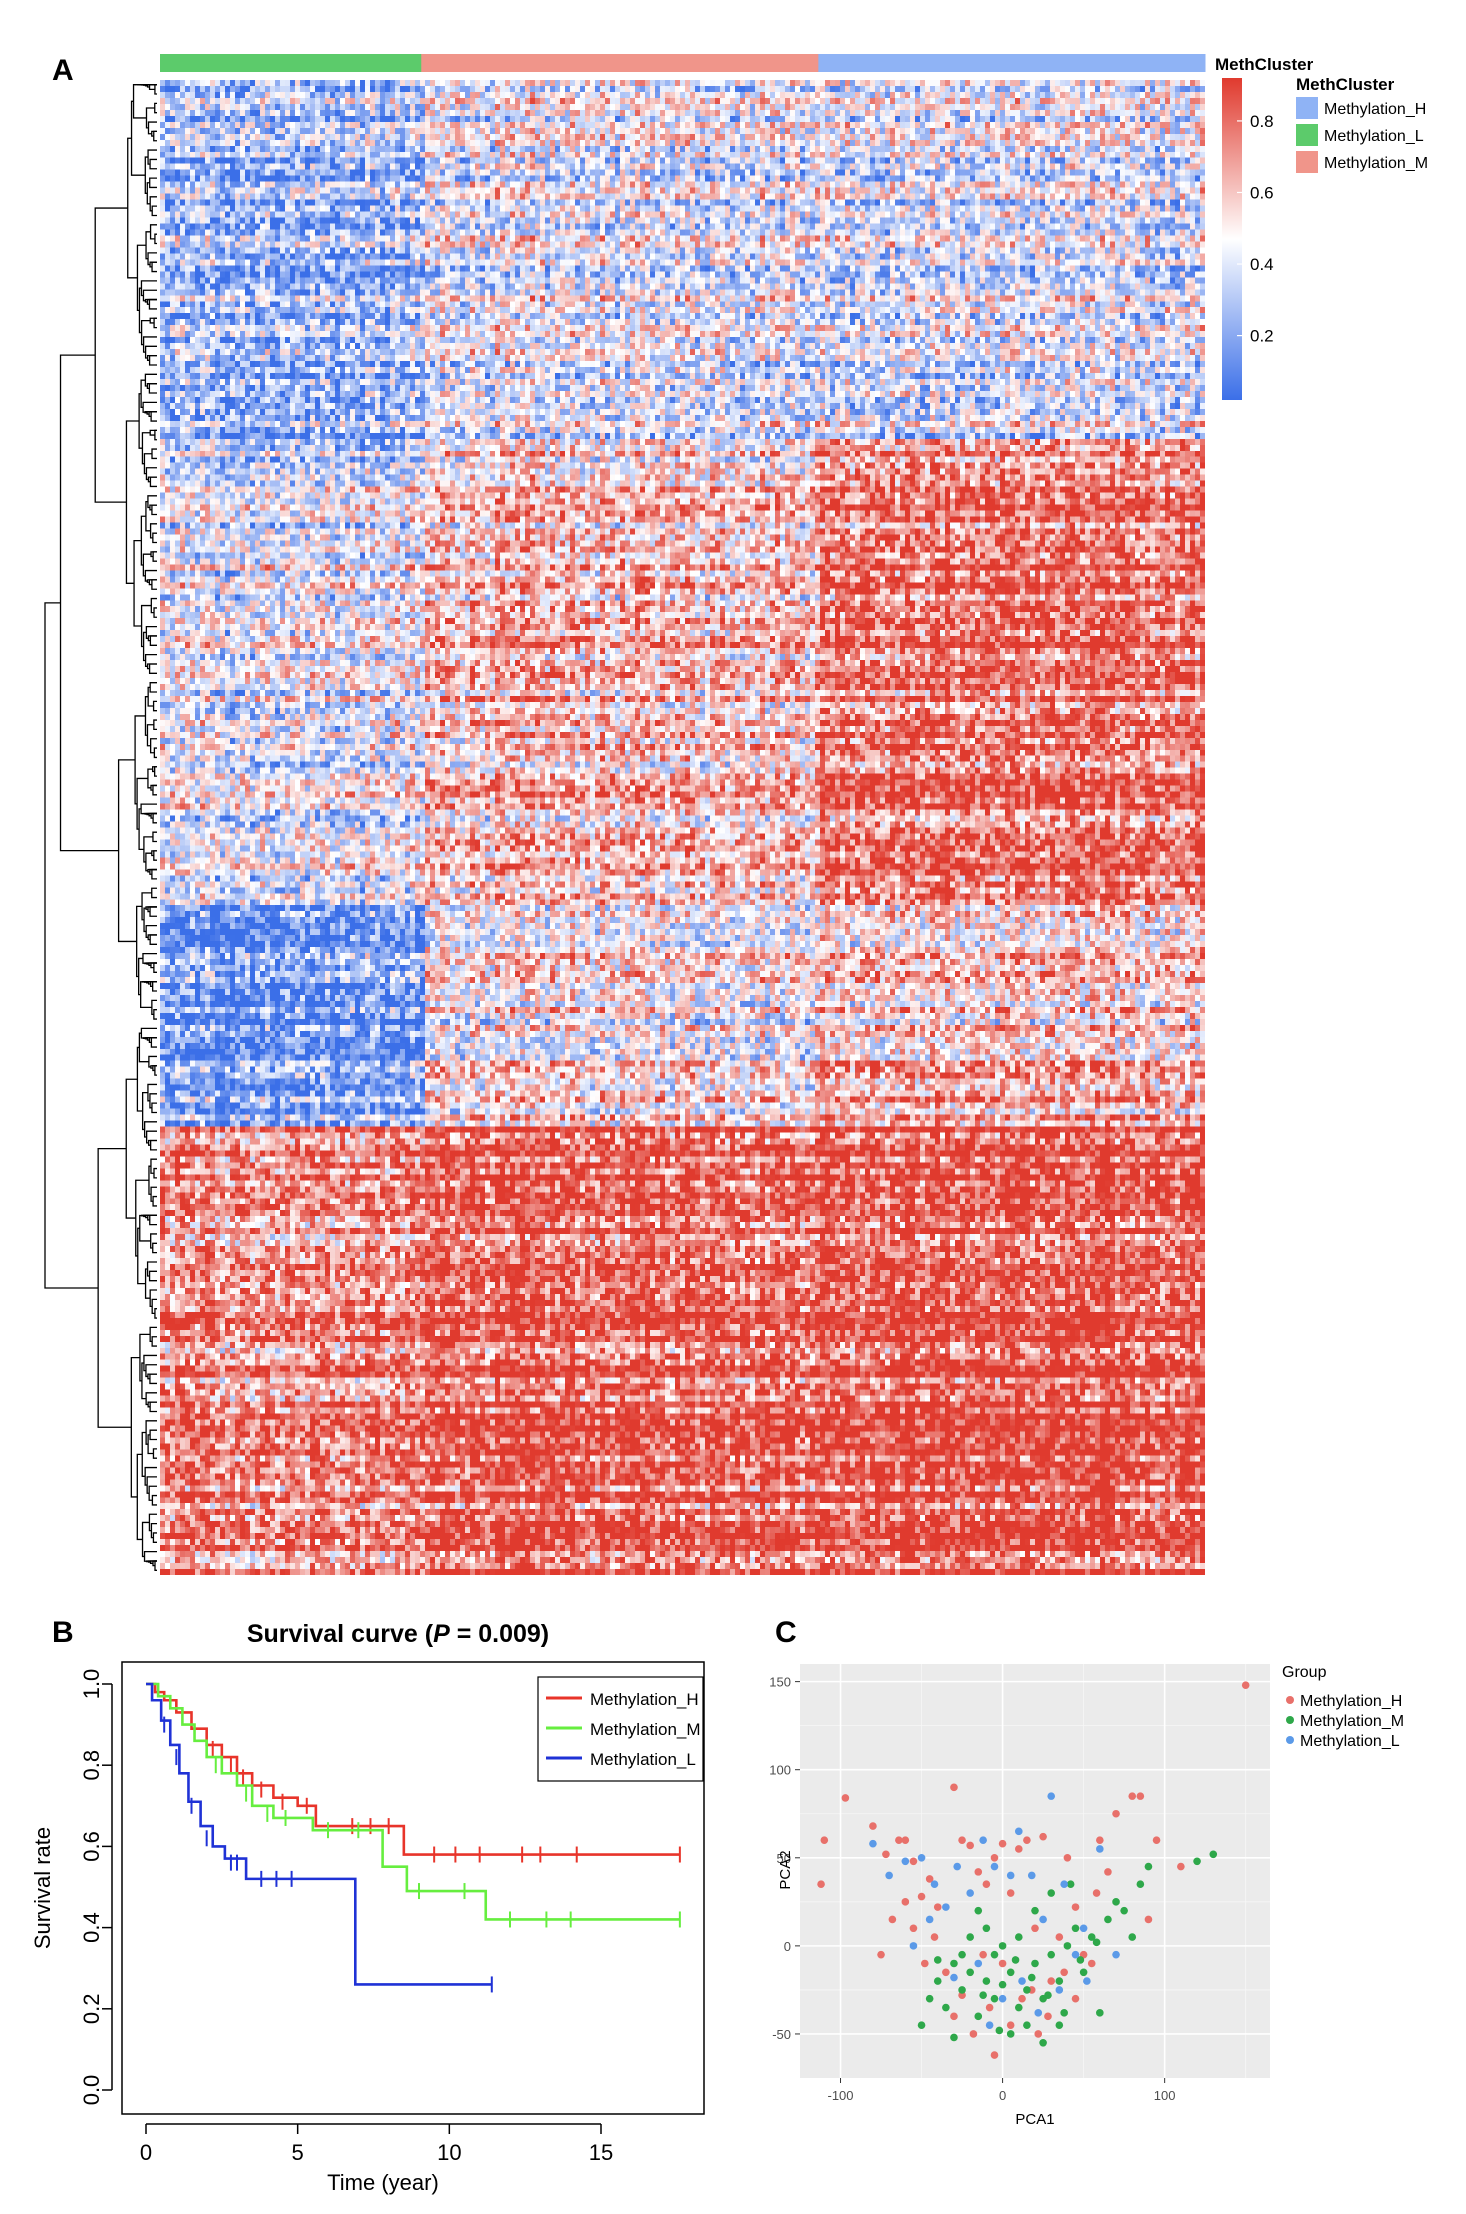  Describe the element at coordinates (42, 1888) in the screenshot. I see `survival-ylabel: Survival rate` at that location.